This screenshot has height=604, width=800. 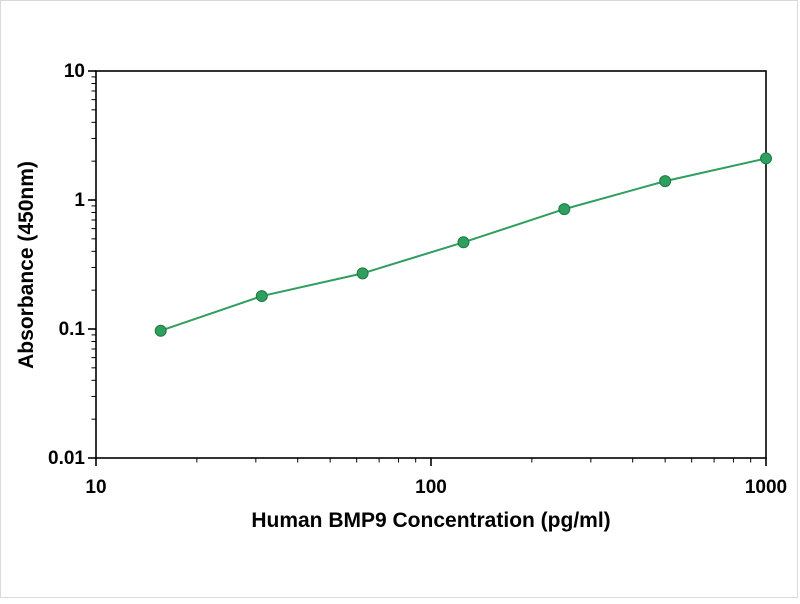 I want to click on y-tick-label-0-1: 0.1, so click(x=72, y=329).